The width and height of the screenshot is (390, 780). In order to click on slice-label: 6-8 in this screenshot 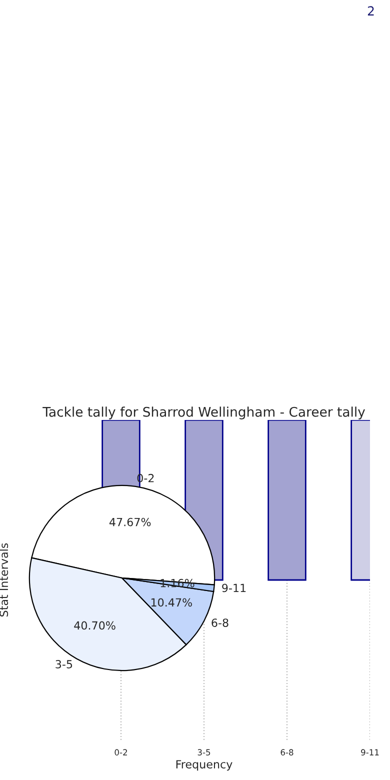, I will do `click(220, 622)`.